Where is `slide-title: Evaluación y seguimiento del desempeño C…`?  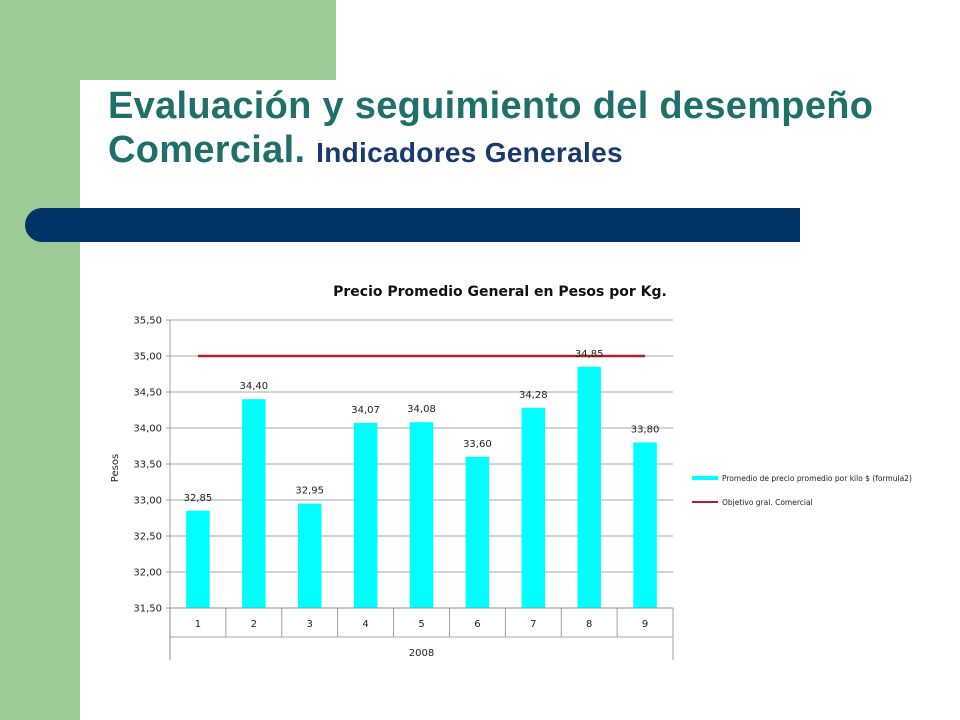 slide-title: Evaluación y seguimiento del desempeño C… is located at coordinates (528, 129).